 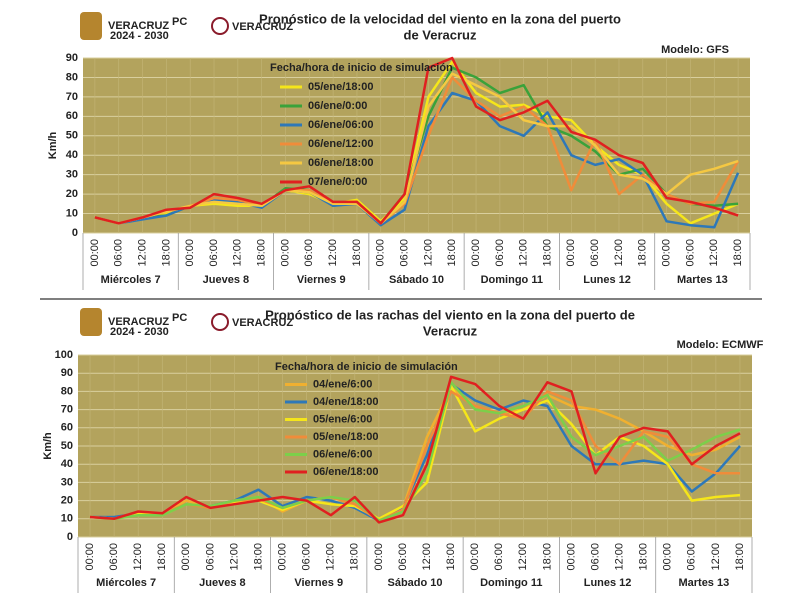 What do you see at coordinates (67, 428) in the screenshot?
I see `y-tick-label: 60` at bounding box center [67, 428].